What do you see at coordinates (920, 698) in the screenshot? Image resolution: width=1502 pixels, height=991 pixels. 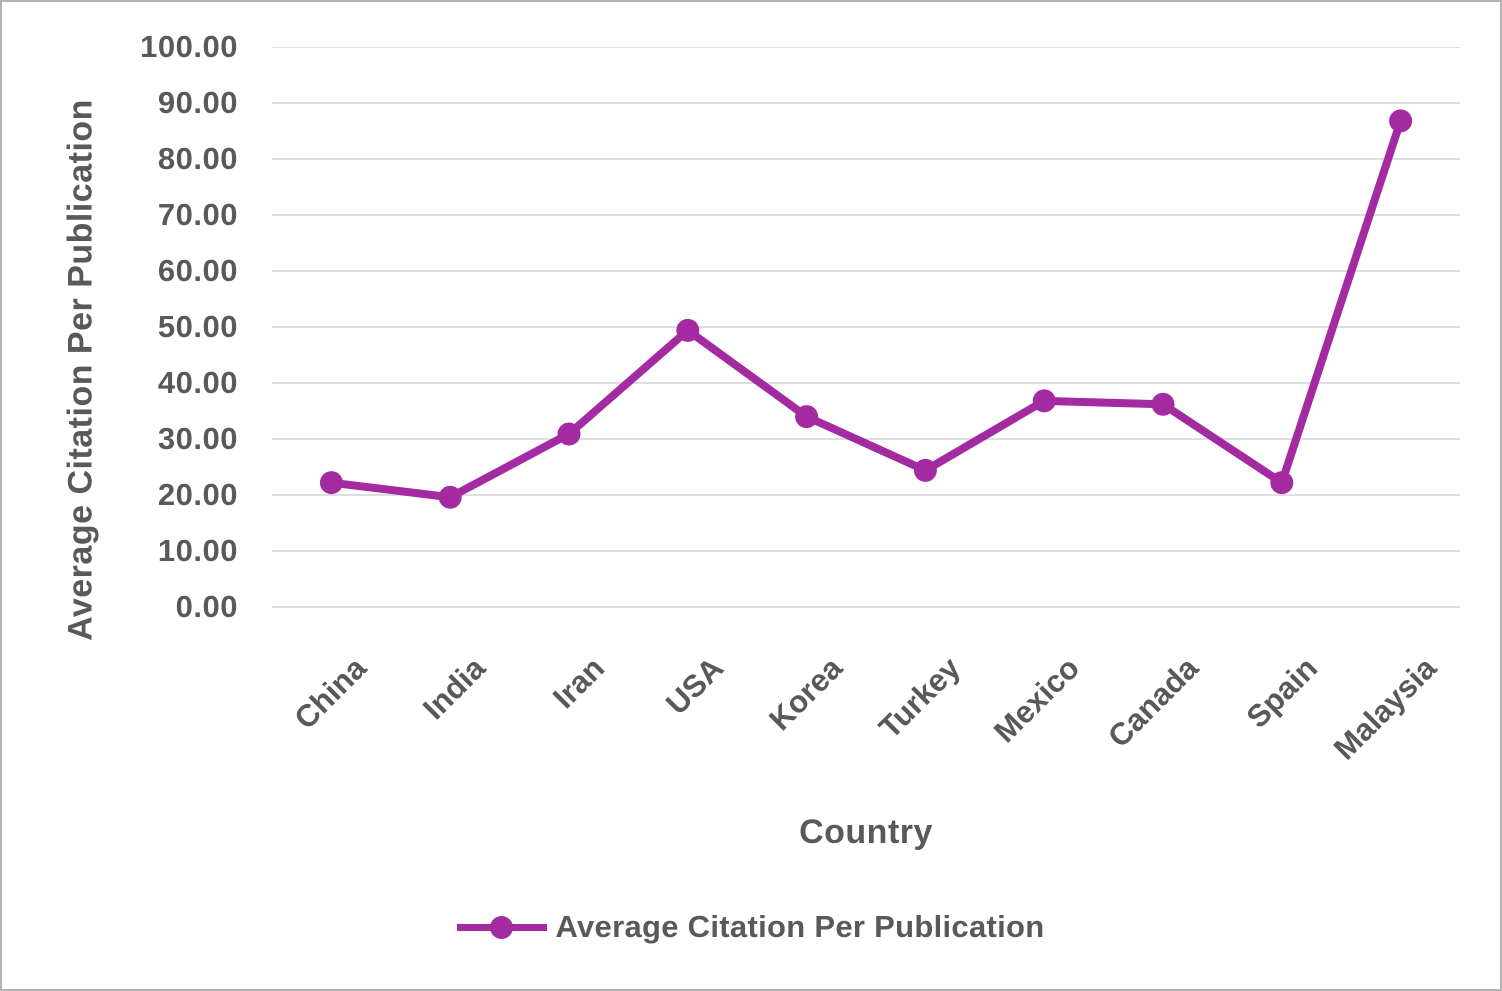 I see `x-tick-label-turkey: Turkey` at bounding box center [920, 698].